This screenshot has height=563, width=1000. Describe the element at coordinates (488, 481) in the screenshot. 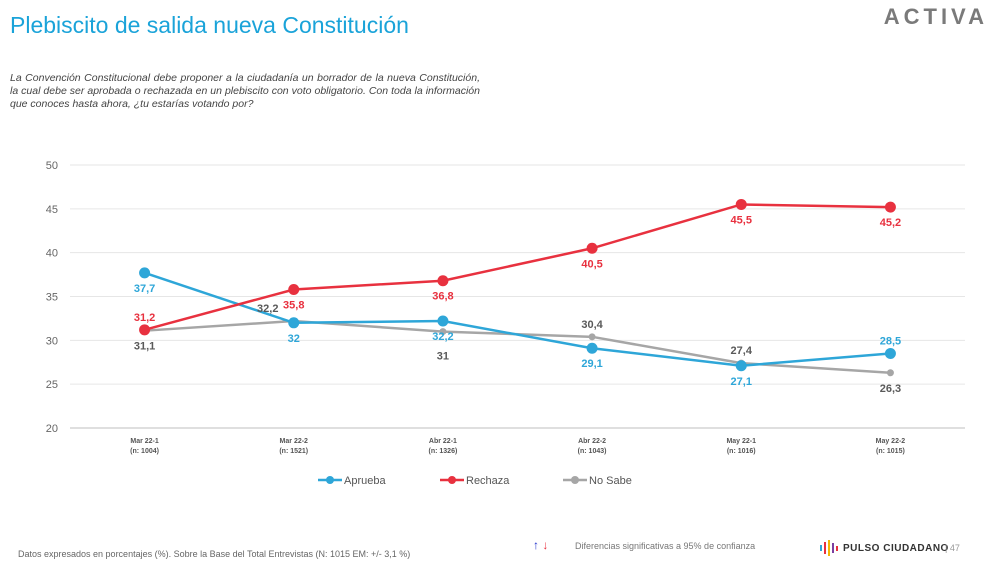

I see `legend-label: Rechaza` at that location.